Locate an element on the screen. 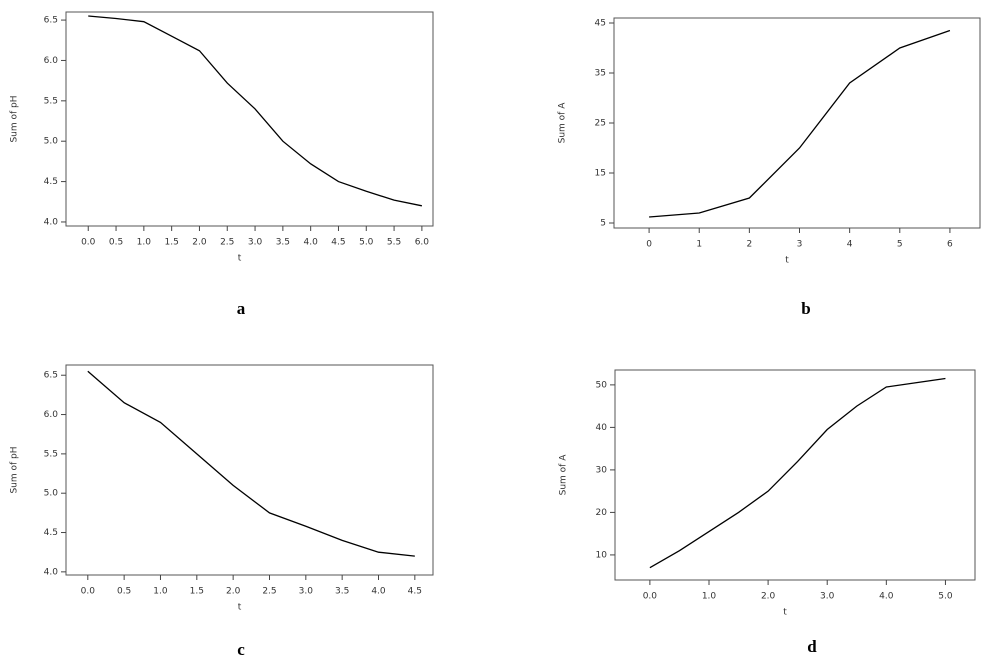  x-tick-label: 2 is located at coordinates (750, 245).